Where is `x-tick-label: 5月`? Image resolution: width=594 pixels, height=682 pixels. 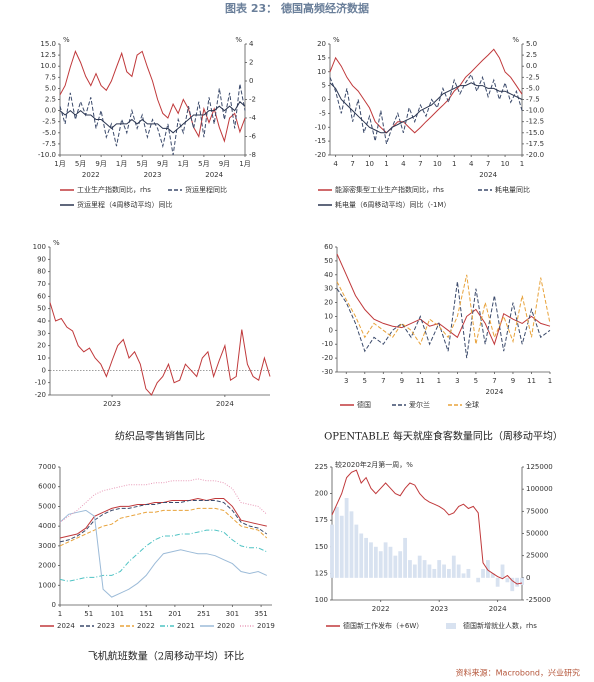 x-tick-label: 5月 is located at coordinates (203, 164).